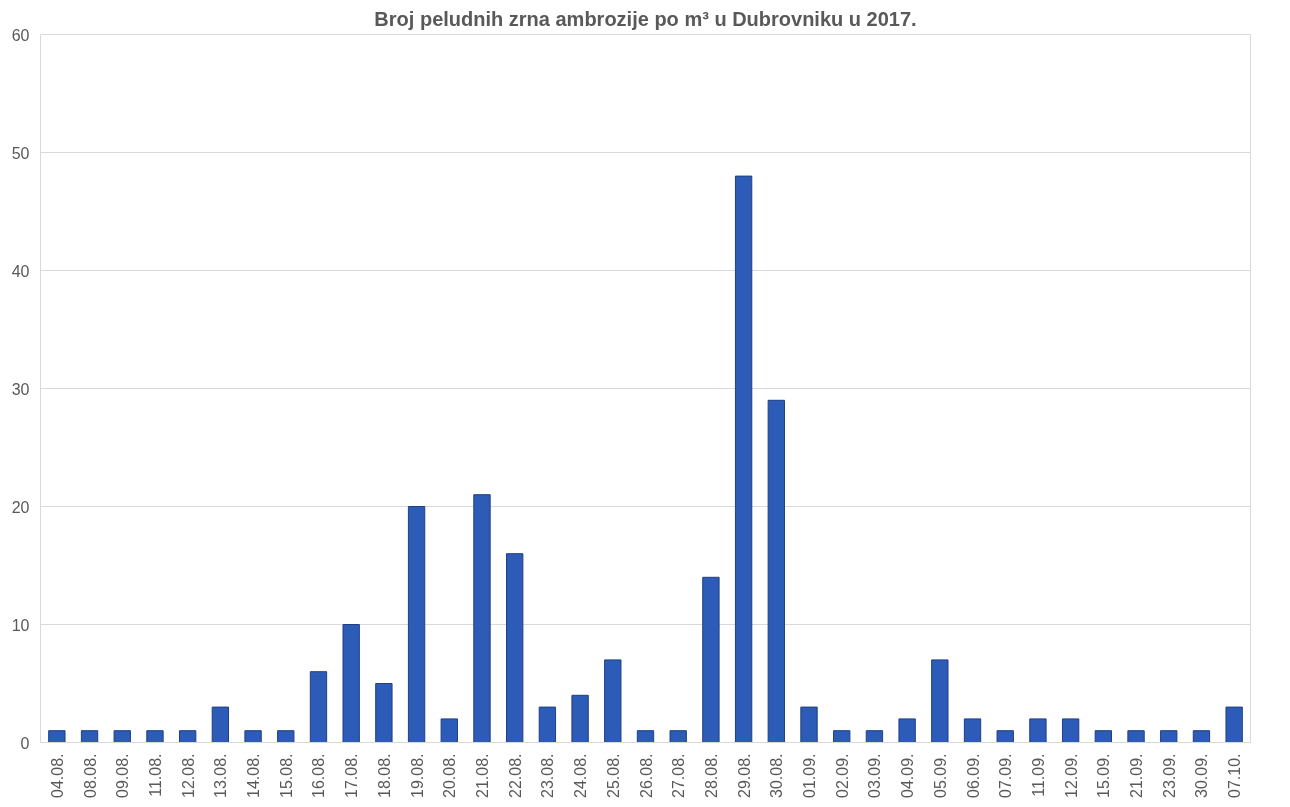 This screenshot has width=1290, height=807. What do you see at coordinates (646, 775) in the screenshot?
I see `x-tick-label: 26.08.` at bounding box center [646, 775].